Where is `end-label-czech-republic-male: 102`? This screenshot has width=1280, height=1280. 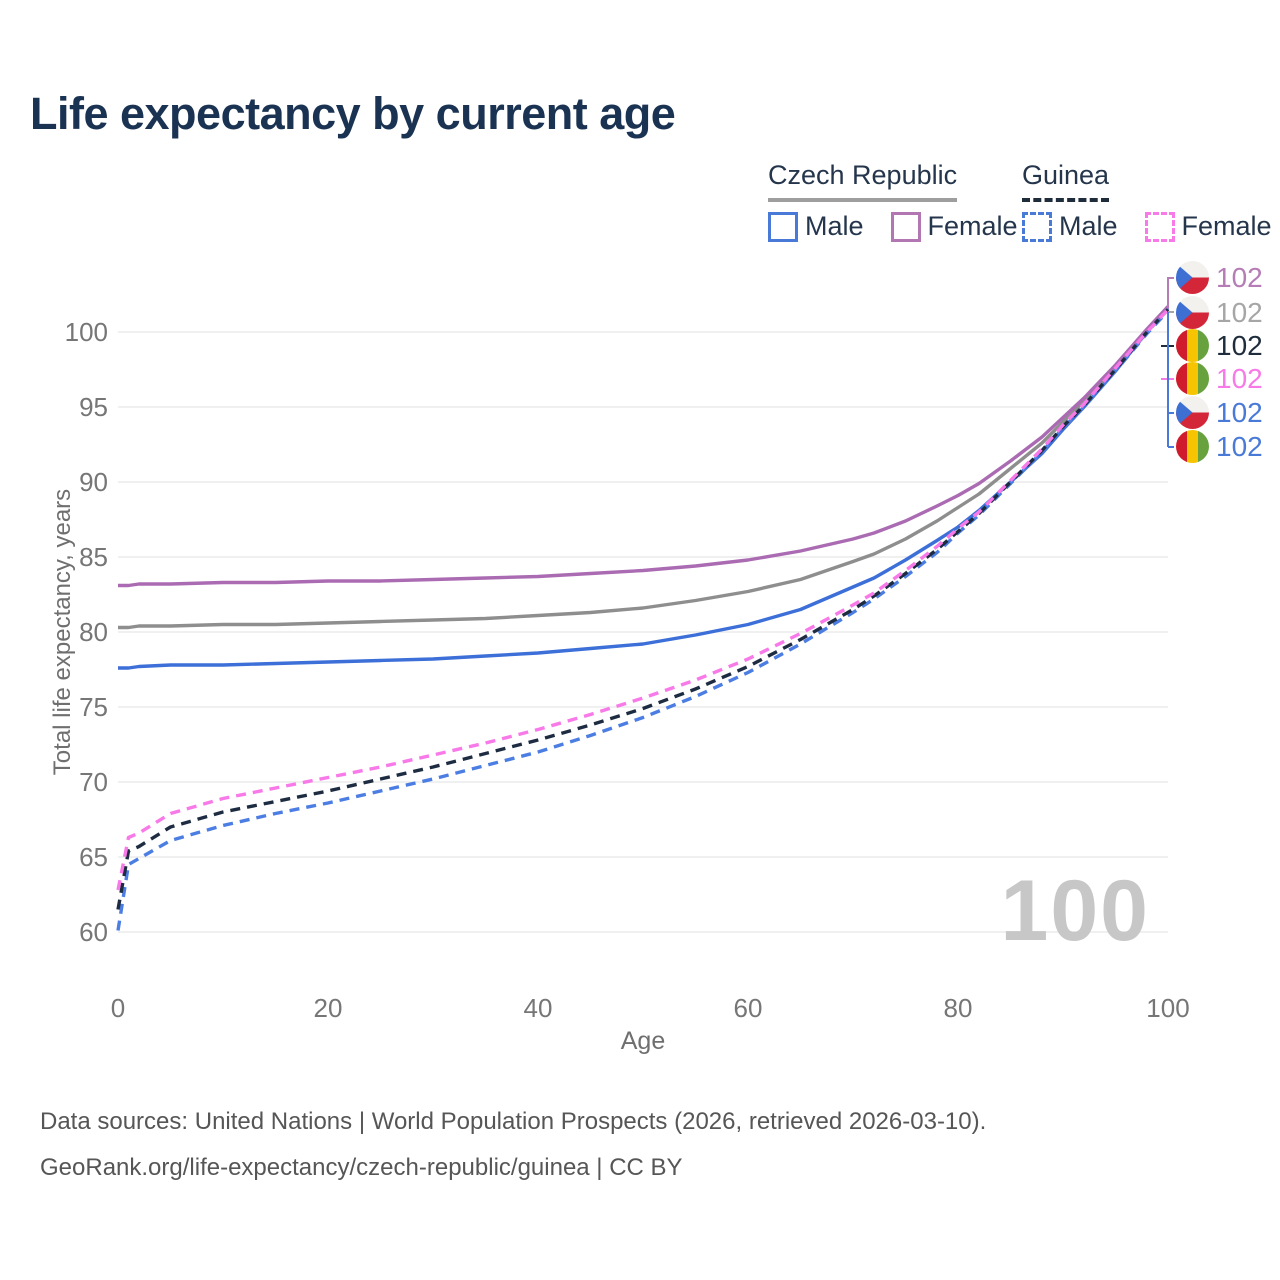 end-label-czech-republic-male: 102 is located at coordinates (1219, 412).